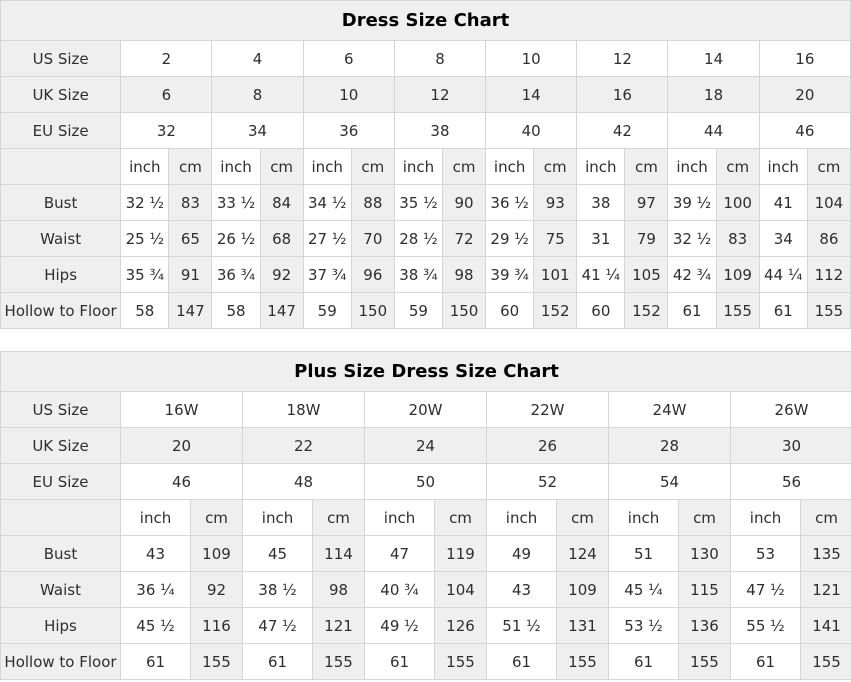  Describe the element at coordinates (61, 238) in the screenshot. I see `row-label: Waist` at that location.